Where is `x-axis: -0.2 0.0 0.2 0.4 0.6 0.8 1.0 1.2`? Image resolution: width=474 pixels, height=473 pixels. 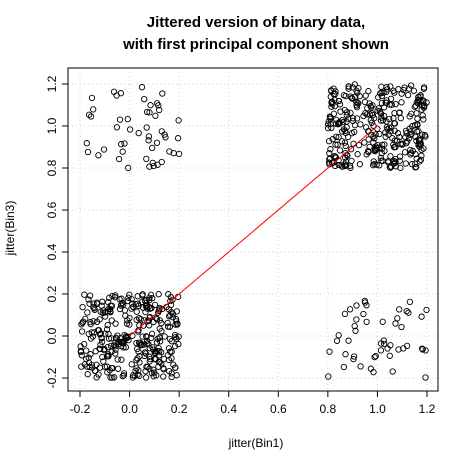
x-axis: -0.2 0.0 0.2 0.4 0.6 0.8 1.0 1.2 is located at coordinates (253, 403).